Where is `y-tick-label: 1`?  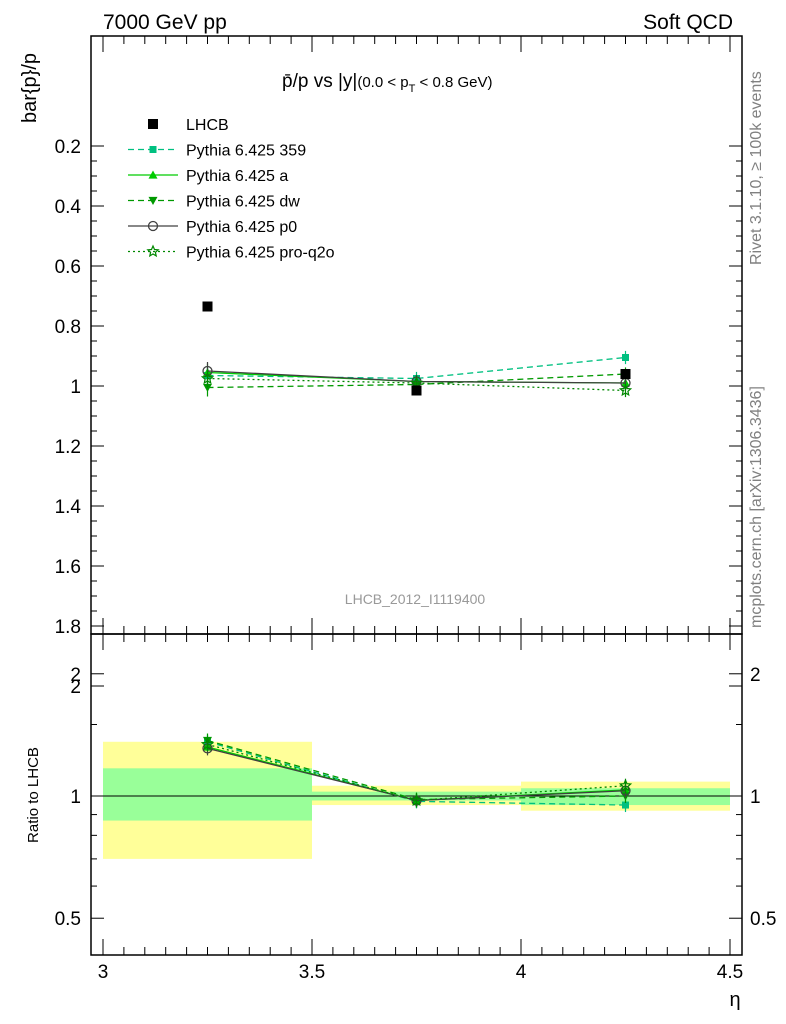 y-tick-label: 1 is located at coordinates (75, 387).